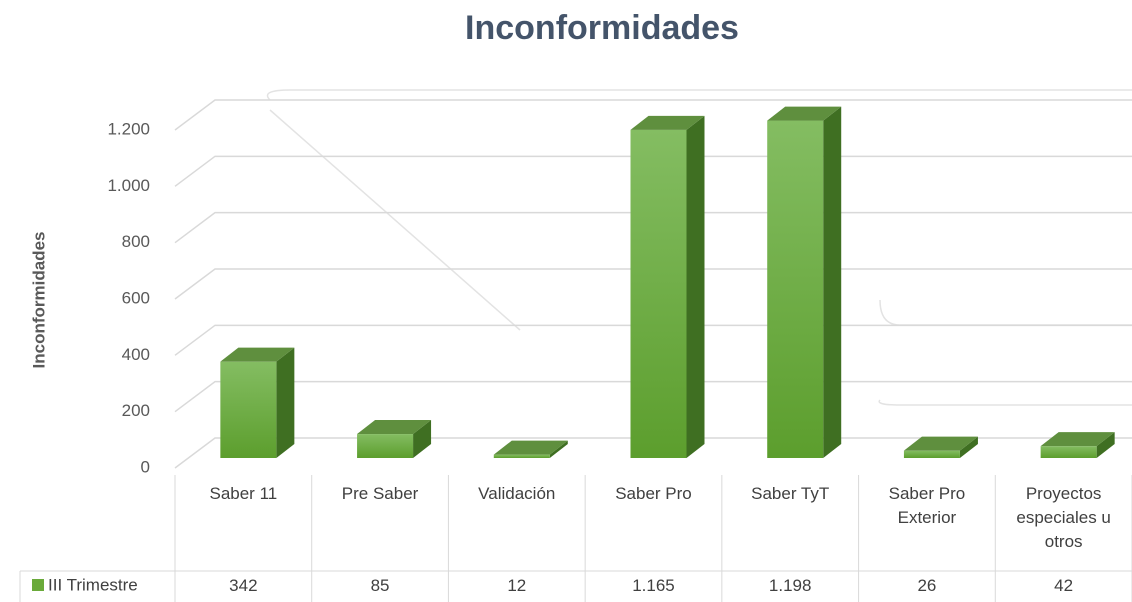  What do you see at coordinates (93, 584) in the screenshot?
I see `legend-label: III Trimestre` at bounding box center [93, 584].